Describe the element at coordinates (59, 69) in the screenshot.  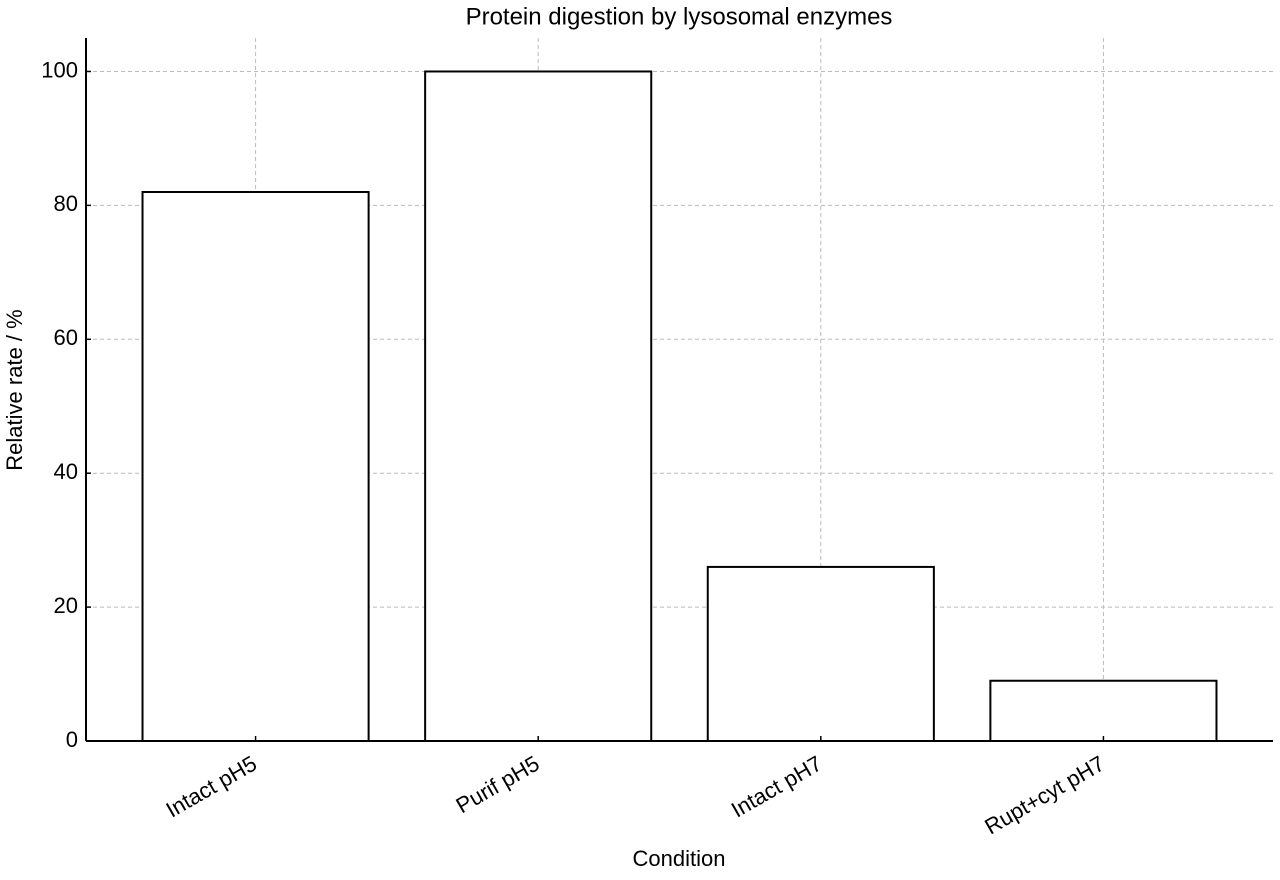
I see `y-tick-label: 100` at that location.